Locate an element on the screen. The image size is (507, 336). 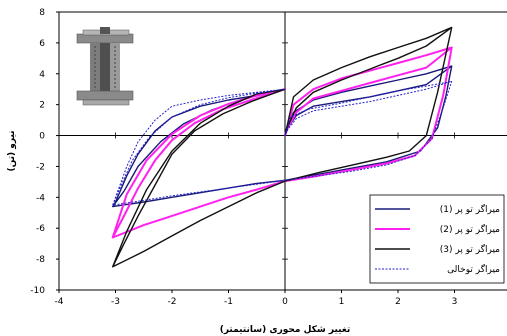
x-tick-label: -3 is located at coordinates (115, 302).